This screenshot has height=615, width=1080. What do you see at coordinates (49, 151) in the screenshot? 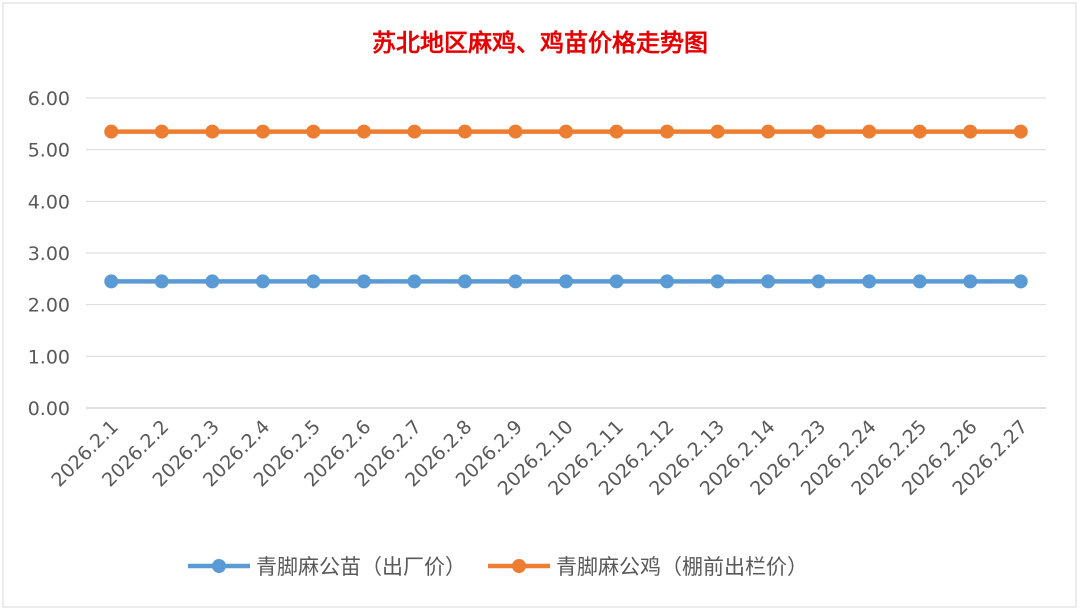
I see `y-tick-label: 5.00` at bounding box center [49, 151].